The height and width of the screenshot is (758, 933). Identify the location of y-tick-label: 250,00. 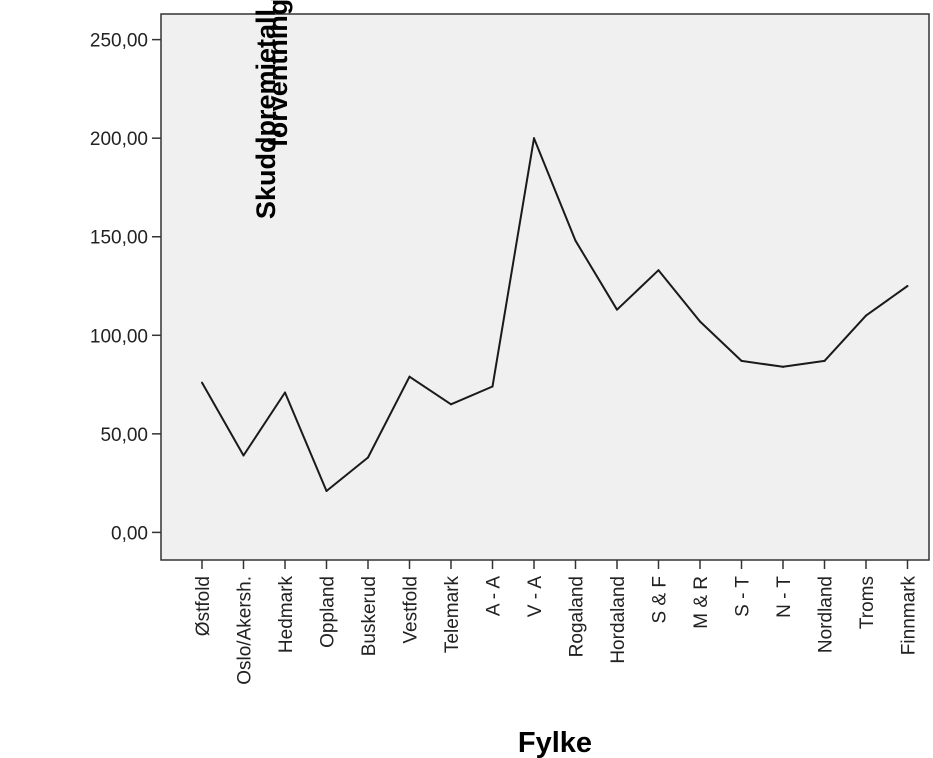
(119, 41).